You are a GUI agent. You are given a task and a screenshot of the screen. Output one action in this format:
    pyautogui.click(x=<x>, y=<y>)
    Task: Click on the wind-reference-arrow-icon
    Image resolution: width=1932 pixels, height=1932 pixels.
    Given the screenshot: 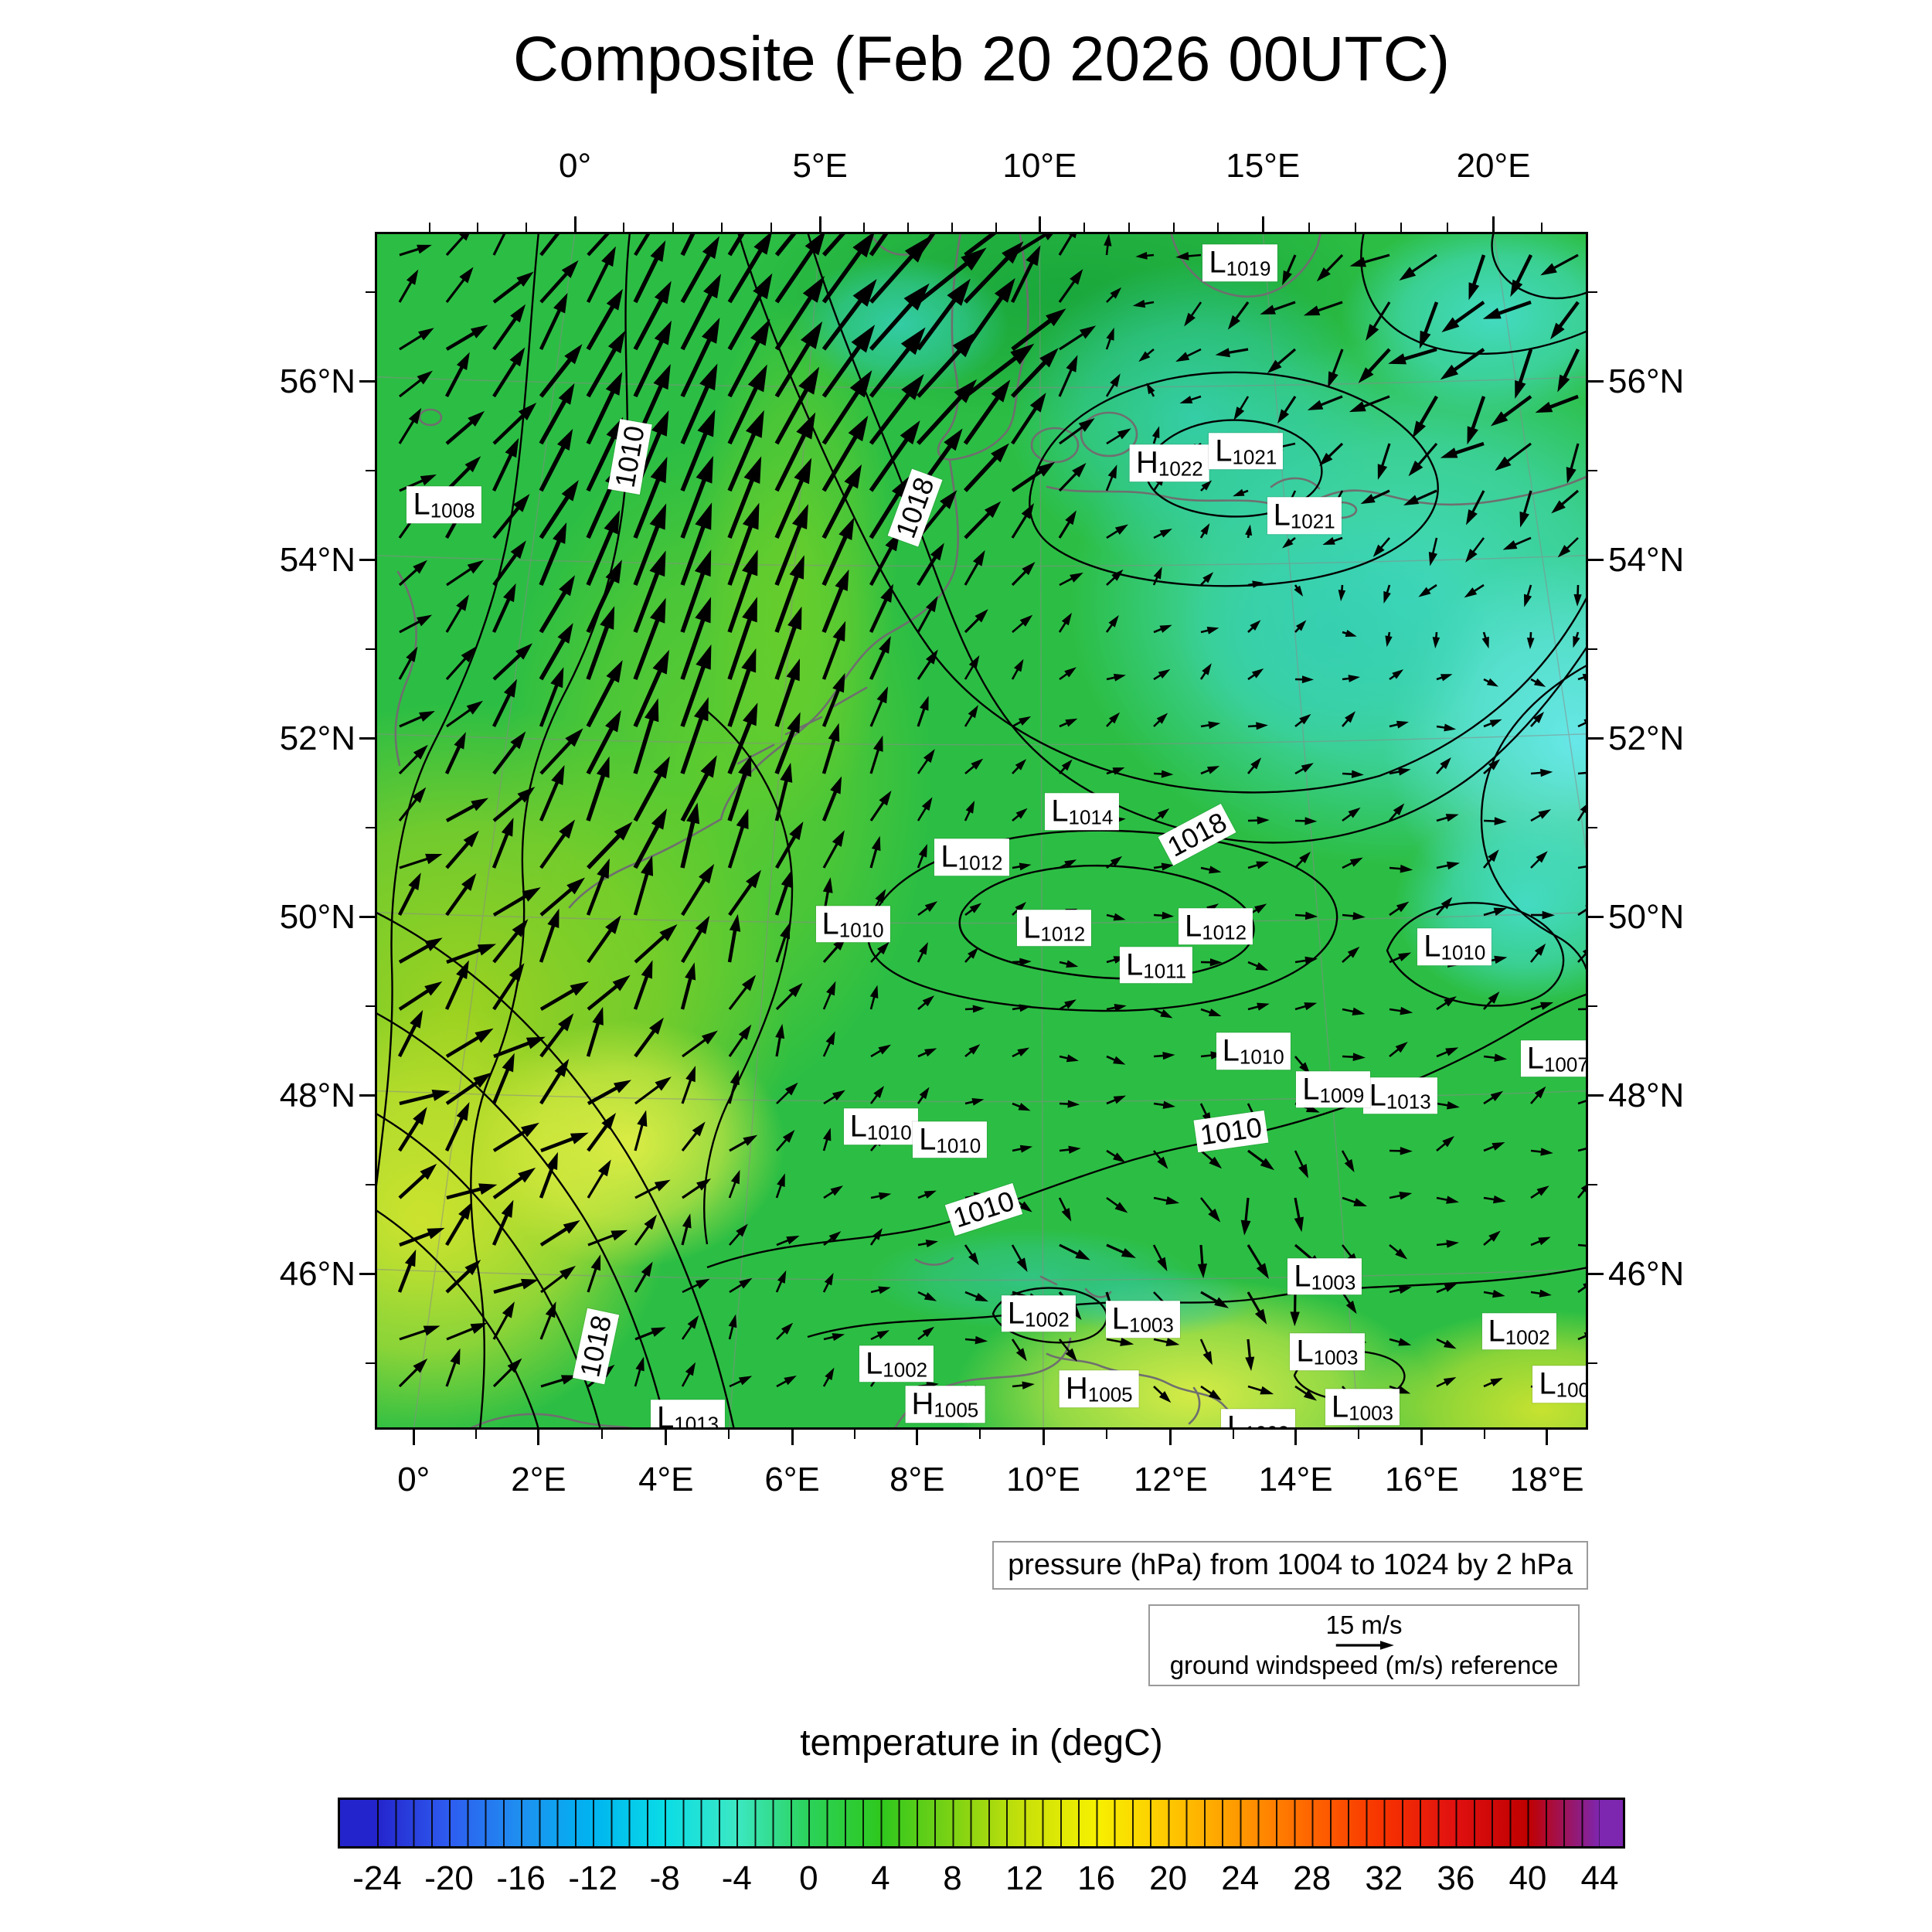 What is the action you would take?
    pyautogui.click(x=1364, y=1645)
    